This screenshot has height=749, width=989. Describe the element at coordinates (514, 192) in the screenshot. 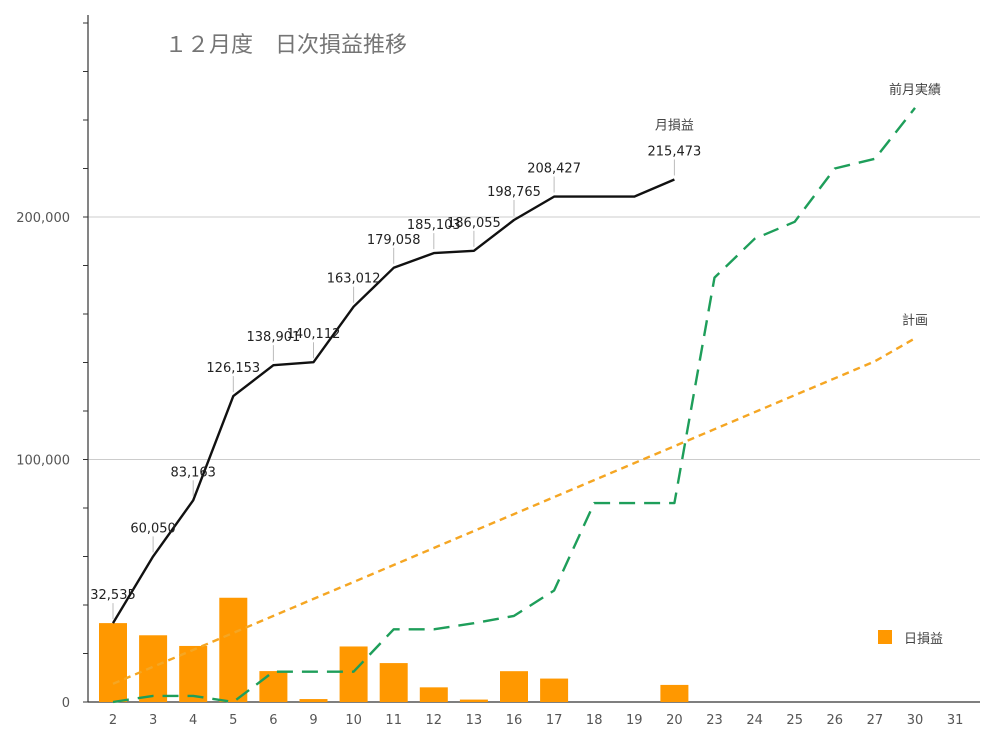

I see `data-label: 198,765` at that location.